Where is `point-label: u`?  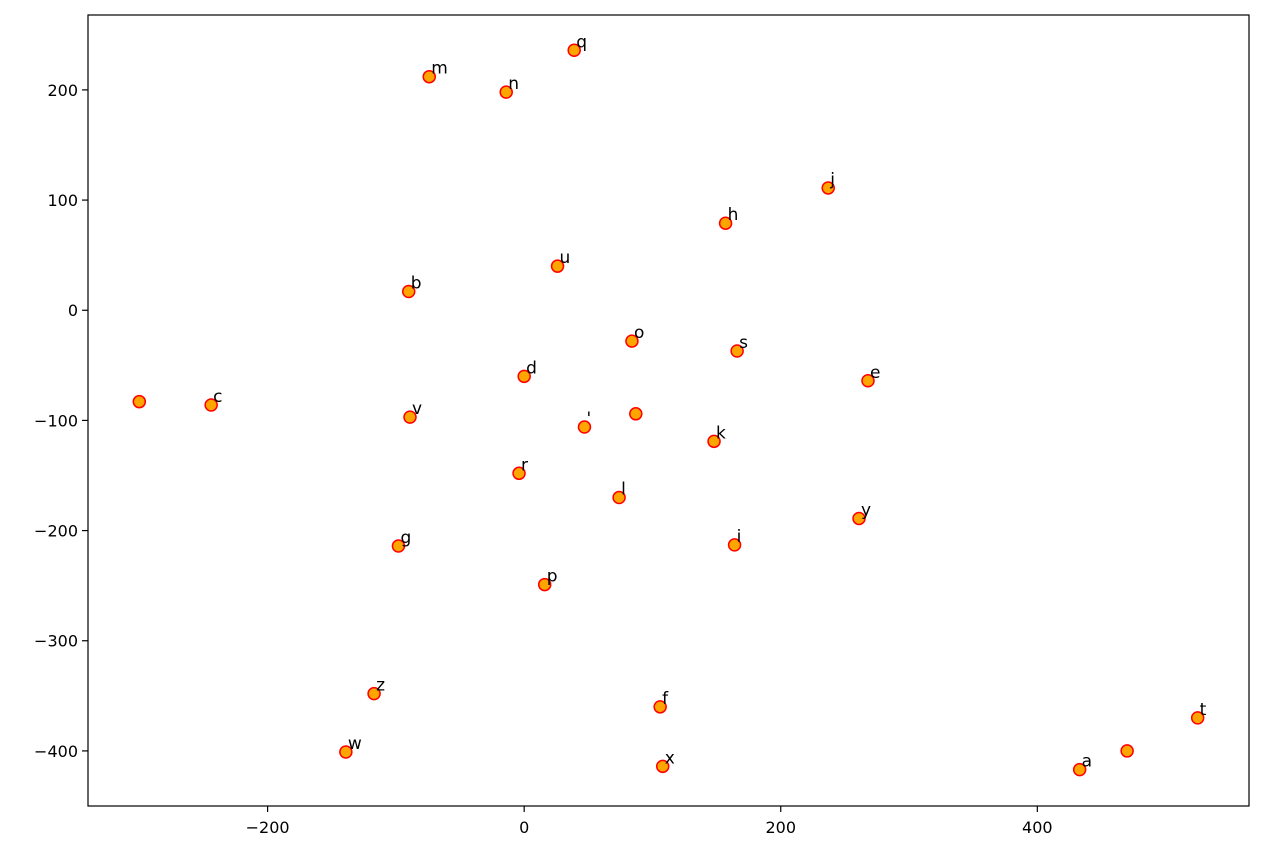 point-label: u is located at coordinates (565, 258).